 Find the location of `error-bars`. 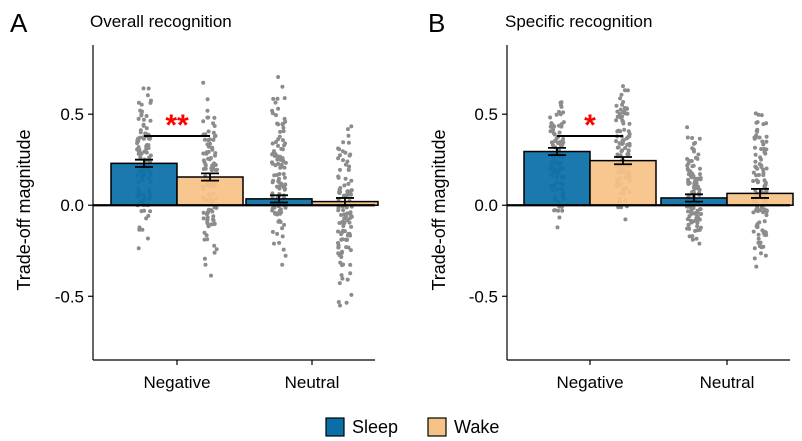

error-bars is located at coordinates (658, 174).